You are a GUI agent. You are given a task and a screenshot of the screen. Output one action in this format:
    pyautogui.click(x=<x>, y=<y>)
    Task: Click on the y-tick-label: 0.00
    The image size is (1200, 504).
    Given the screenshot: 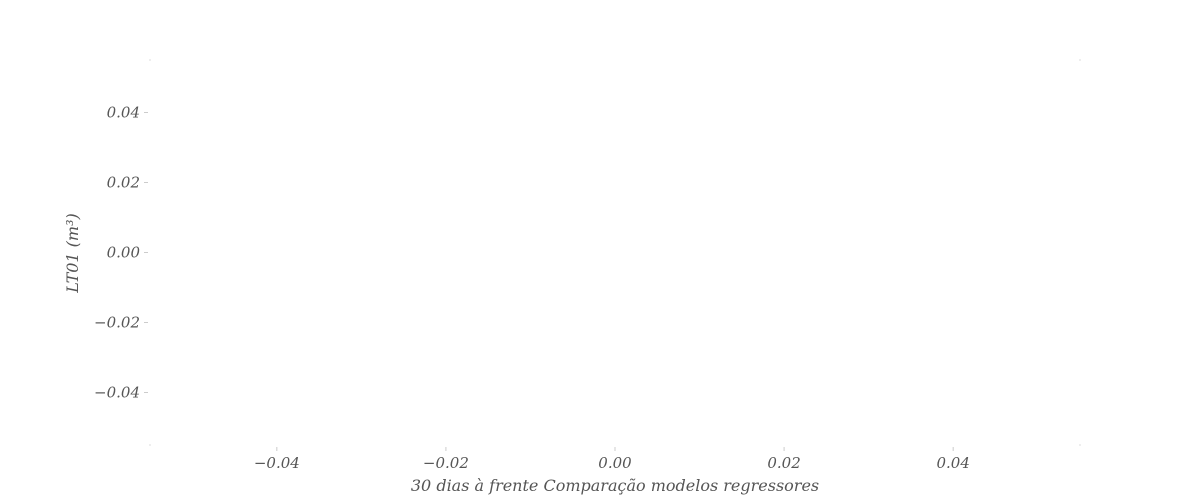 What is the action you would take?
    pyautogui.click(x=124, y=253)
    